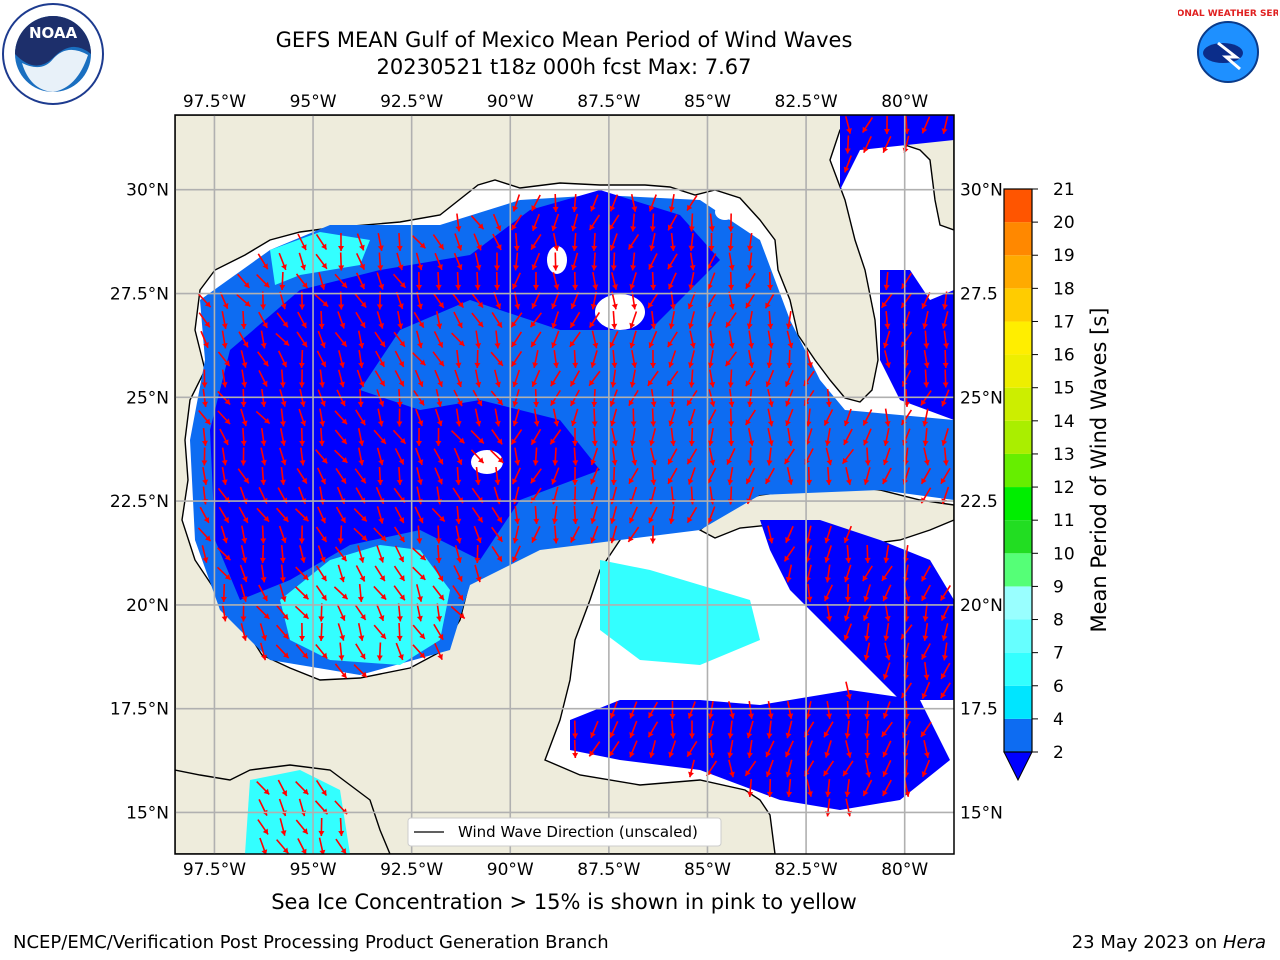 This screenshot has width=1280, height=960. Describe the element at coordinates (725, 212) in the screenshot. I see `missing-data-patch` at that location.